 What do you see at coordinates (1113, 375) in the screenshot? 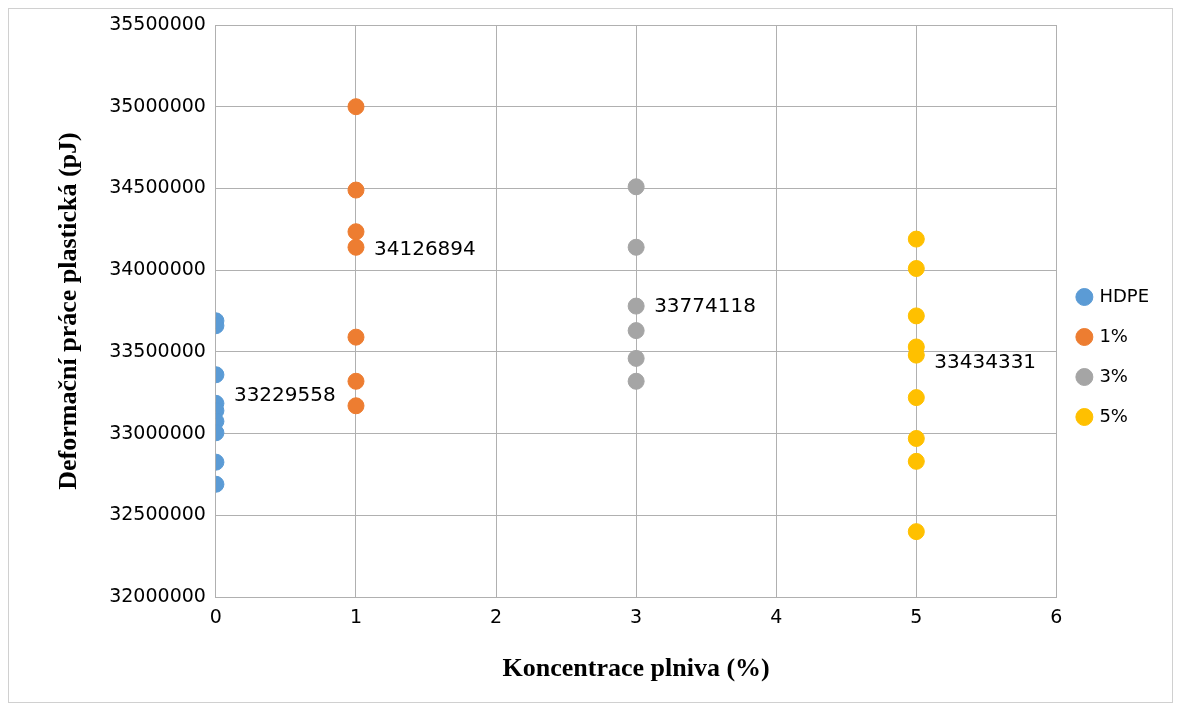
I see `legend-label: 3%` at bounding box center [1113, 375].